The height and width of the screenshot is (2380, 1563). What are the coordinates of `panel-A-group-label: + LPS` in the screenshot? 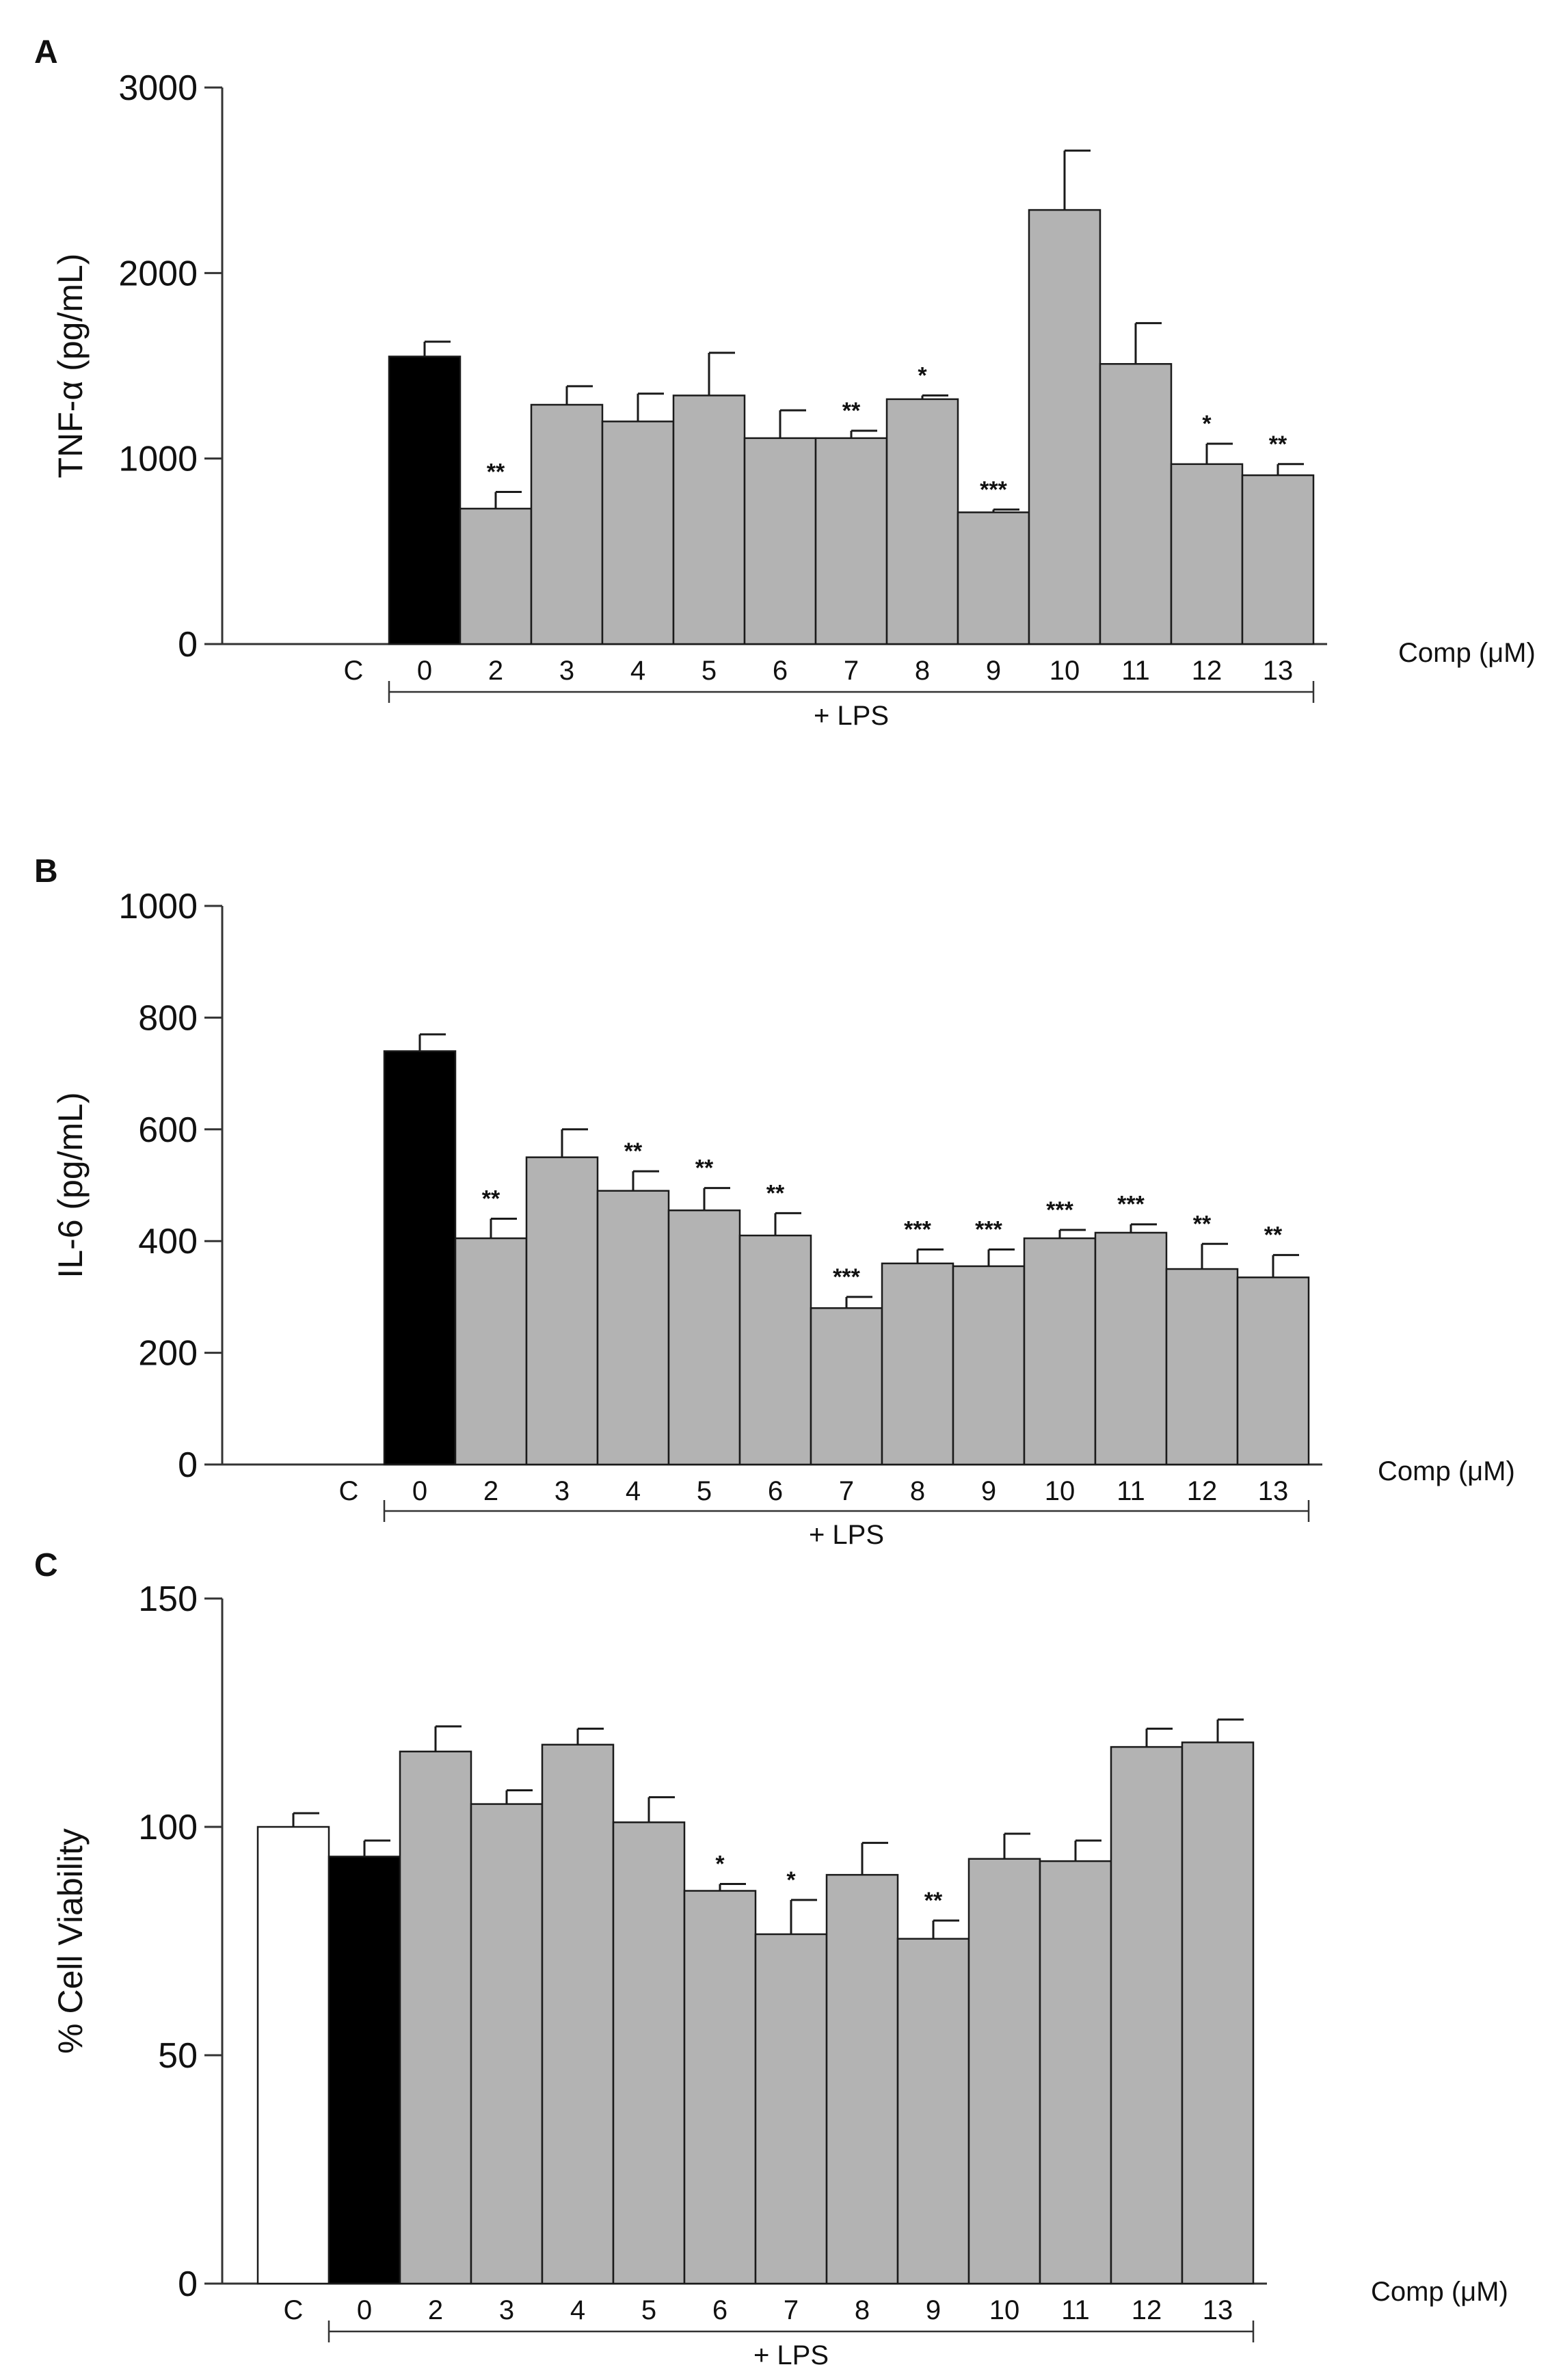 It's located at (851, 716).